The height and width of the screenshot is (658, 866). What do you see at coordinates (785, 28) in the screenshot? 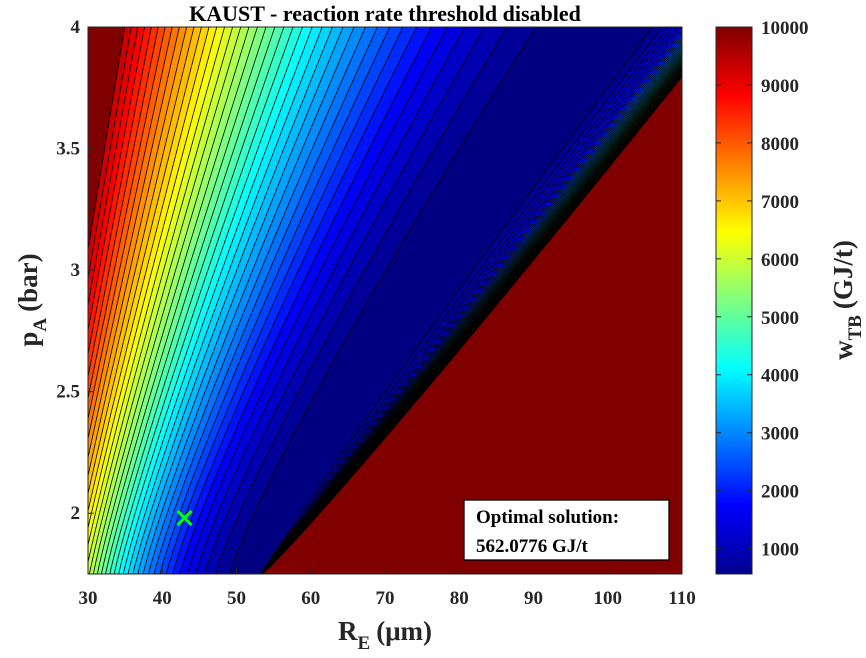
I see `colorbar-tick-label: 10000` at bounding box center [785, 28].